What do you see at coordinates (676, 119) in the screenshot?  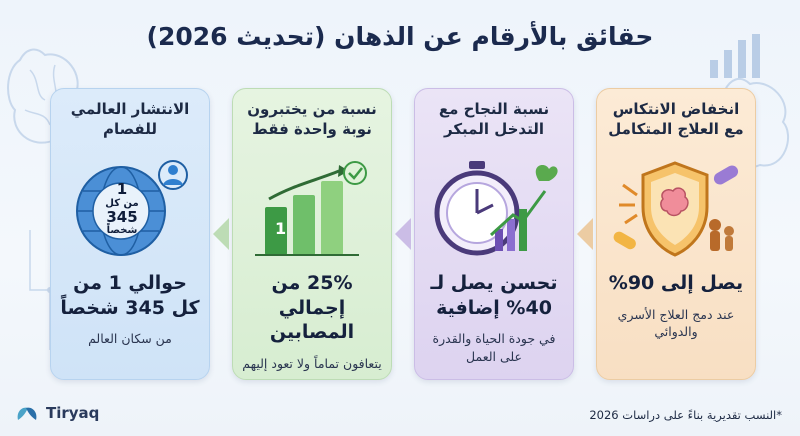 I see `card-heading: انخفاض الانتكاس مع العلاج المتكامل` at bounding box center [676, 119].